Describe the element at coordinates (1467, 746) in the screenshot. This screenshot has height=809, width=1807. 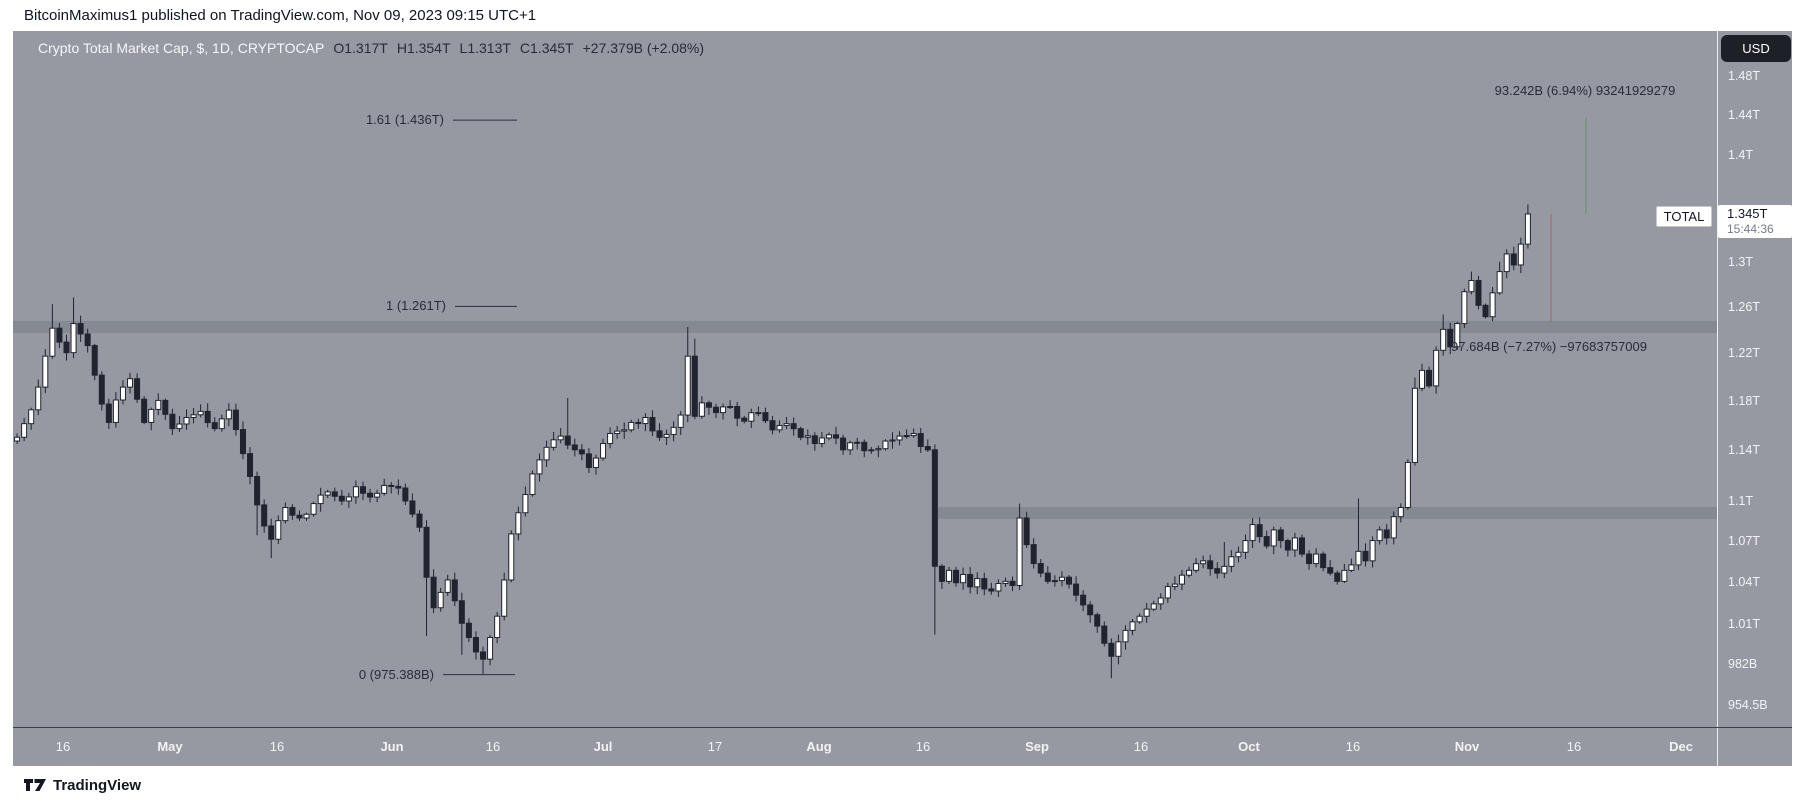
I see `time-axis-month-label: Nov` at that location.